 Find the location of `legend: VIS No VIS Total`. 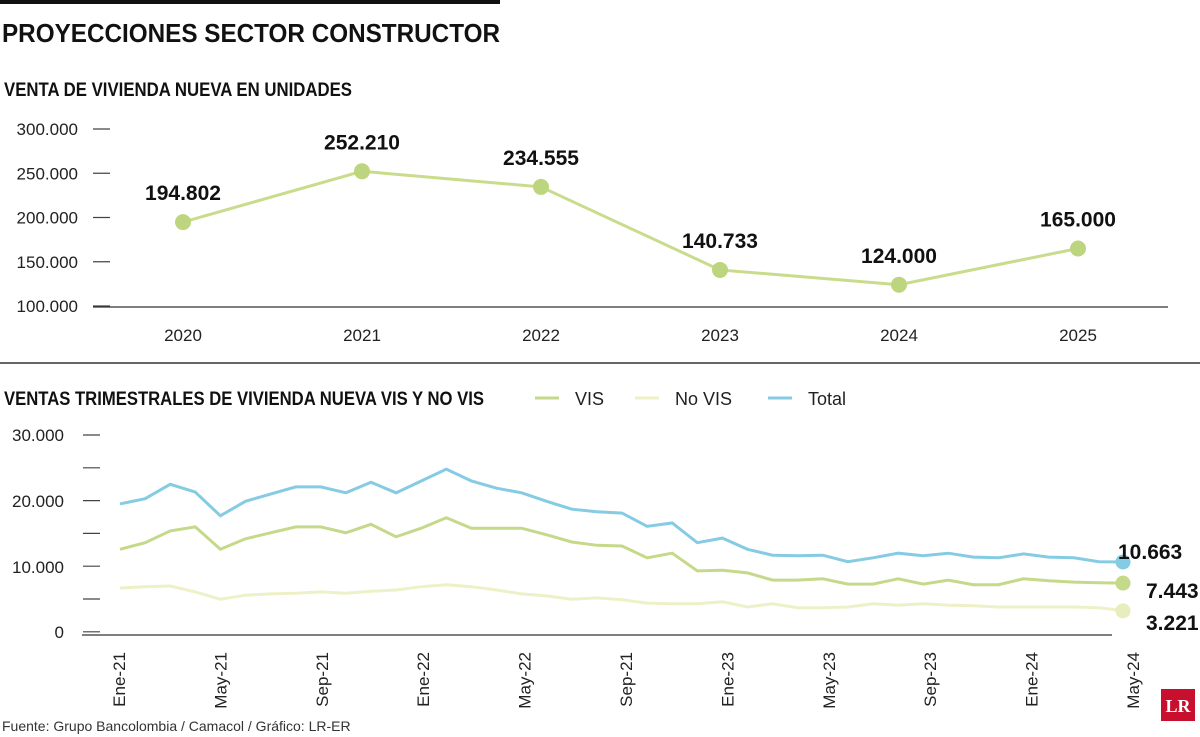

legend: VIS No VIS Total is located at coordinates (690, 399).